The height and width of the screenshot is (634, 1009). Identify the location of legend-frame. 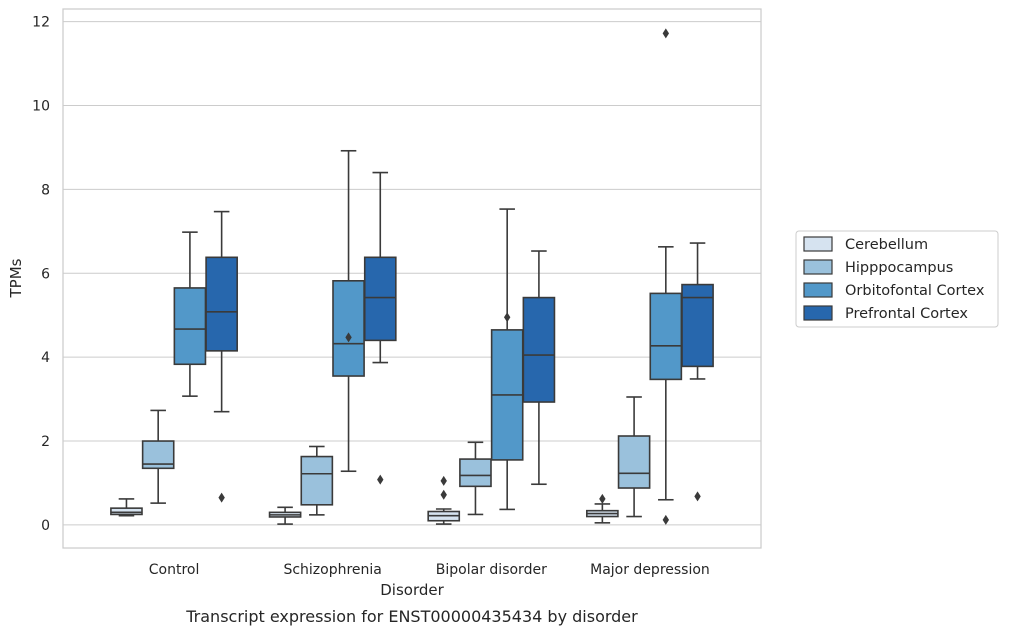
(897, 279).